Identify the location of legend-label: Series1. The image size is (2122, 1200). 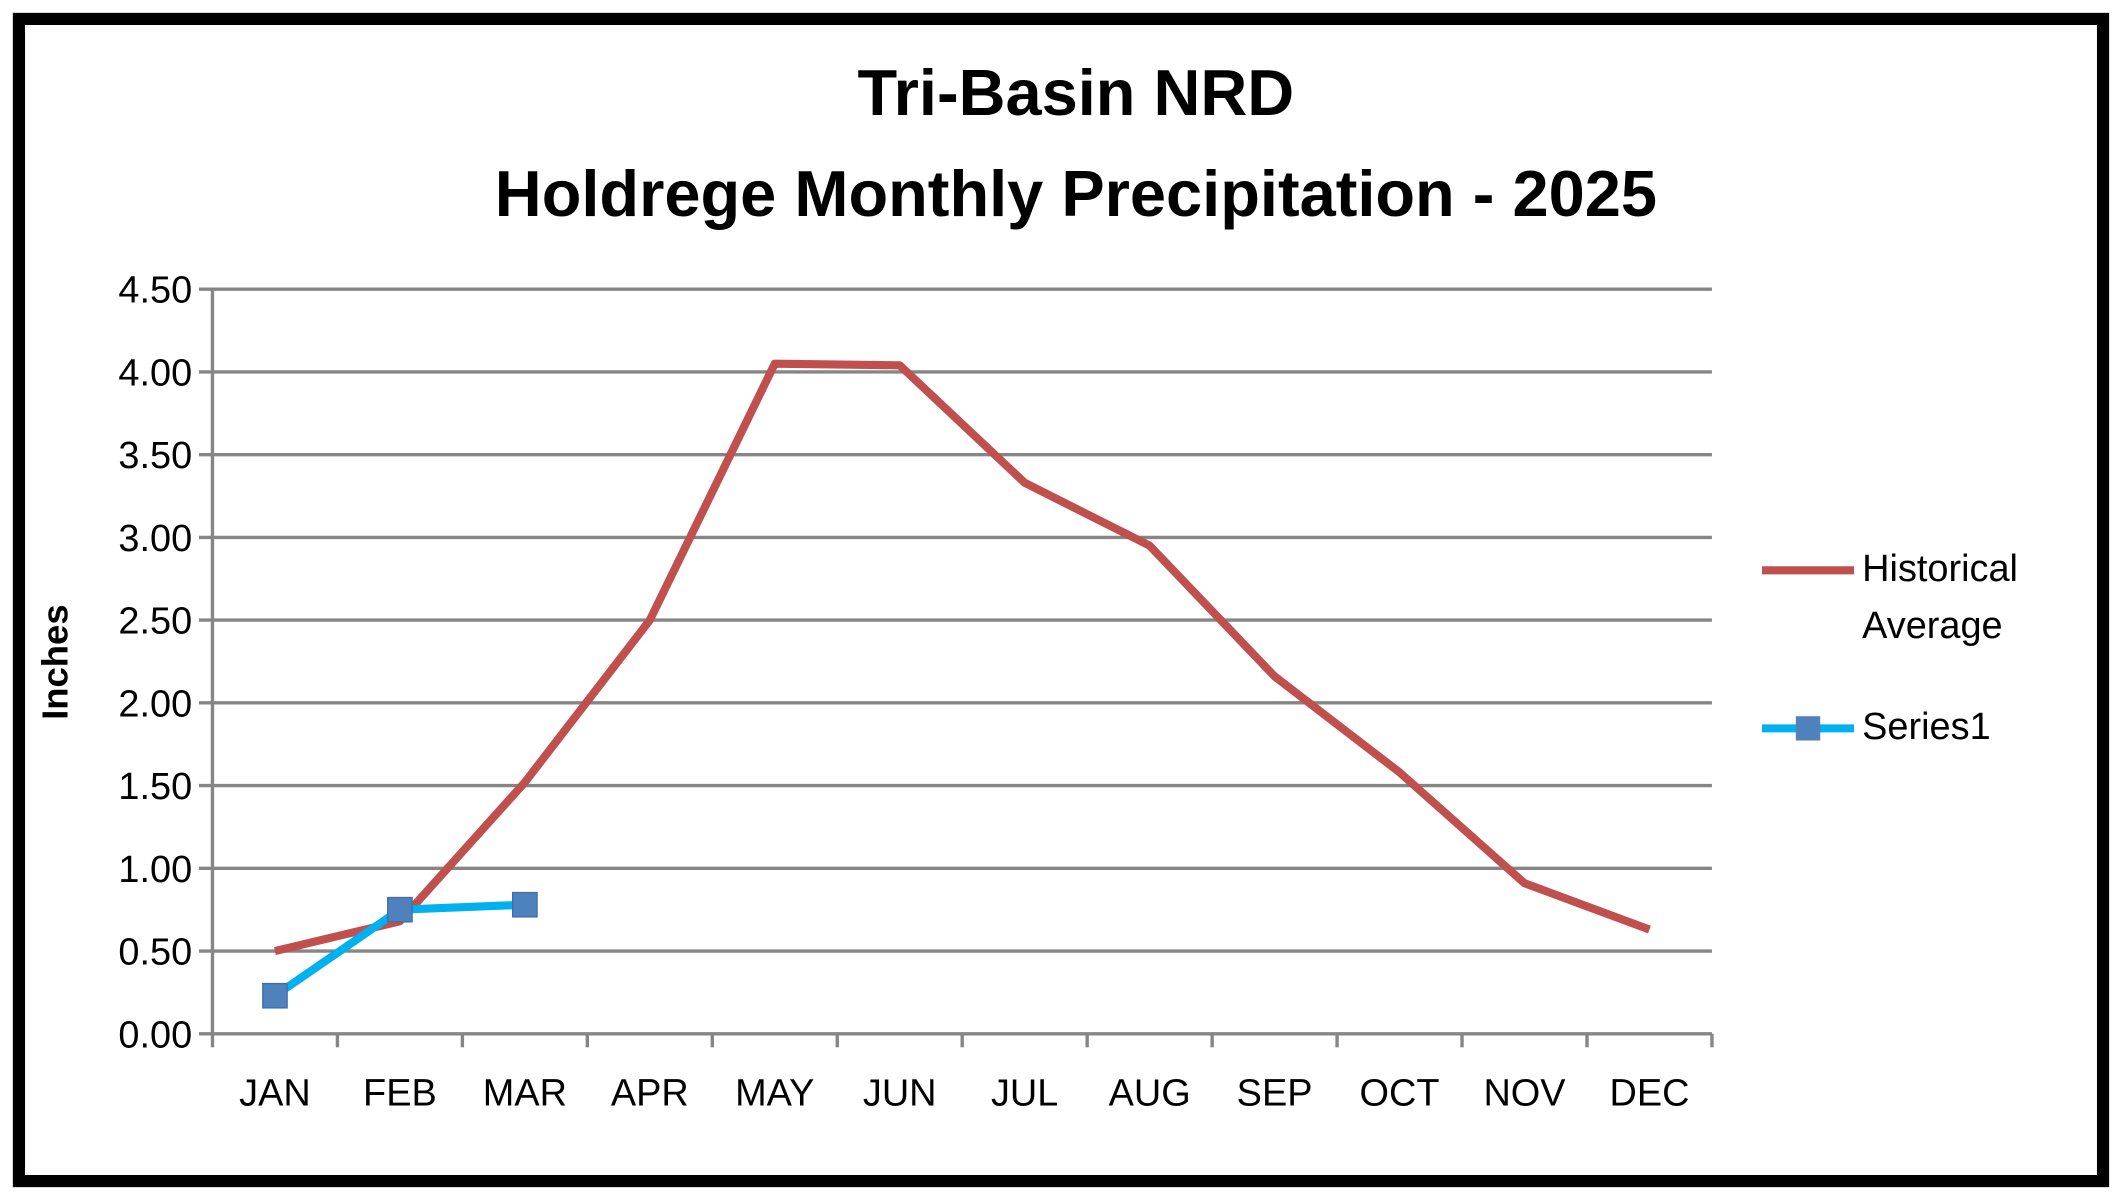
(1926, 726).